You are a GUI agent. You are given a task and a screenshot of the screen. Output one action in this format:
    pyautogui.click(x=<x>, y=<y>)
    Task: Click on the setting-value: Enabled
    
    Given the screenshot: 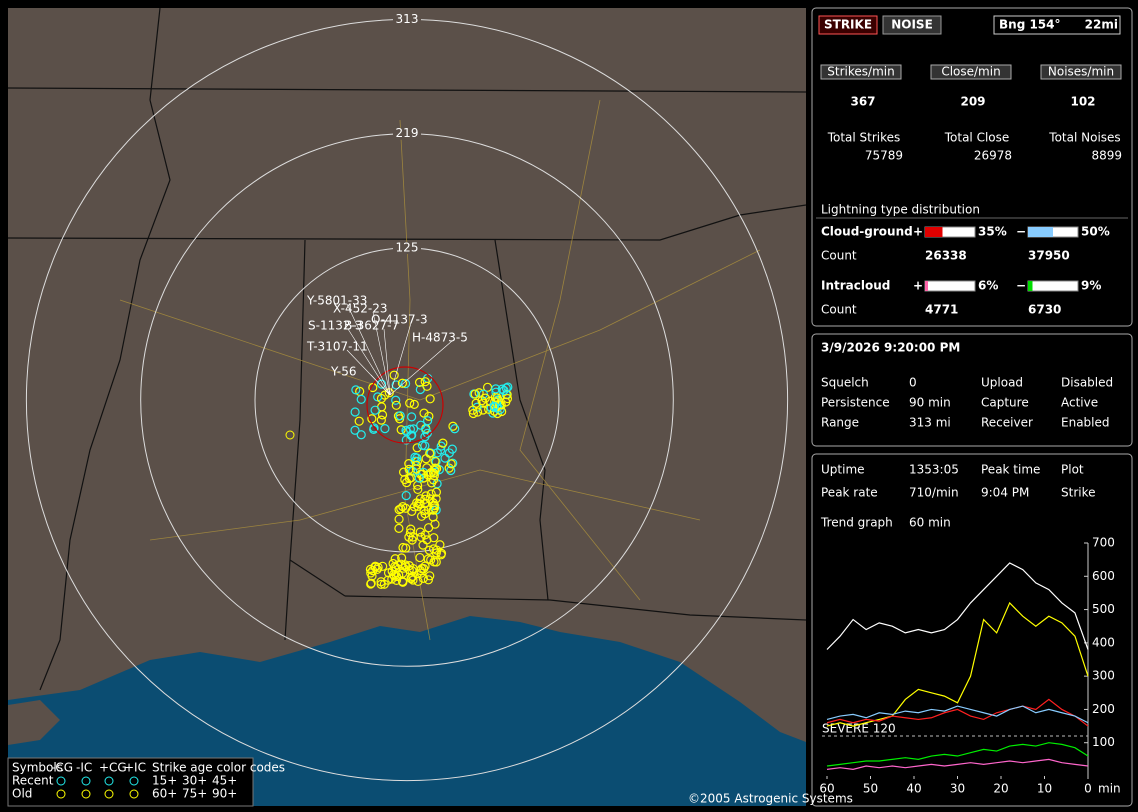 What is the action you would take?
    pyautogui.click(x=1085, y=423)
    